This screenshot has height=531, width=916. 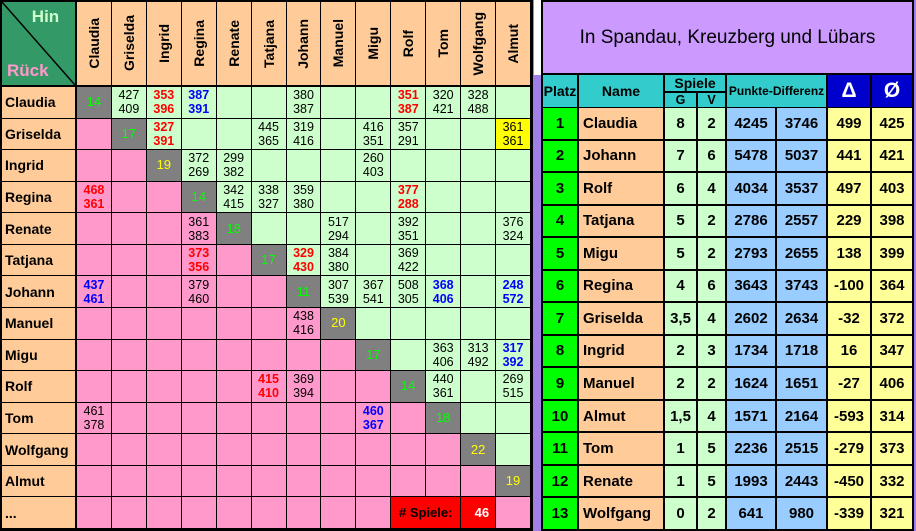 What do you see at coordinates (303, 109) in the screenshot?
I see `score-rueck: 387` at bounding box center [303, 109].